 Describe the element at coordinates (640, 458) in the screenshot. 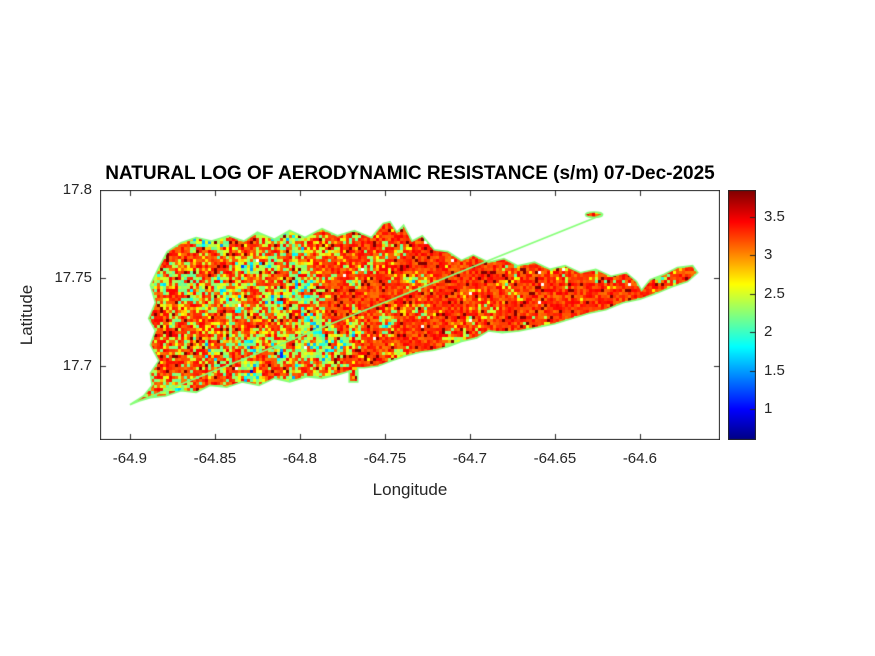

I see `x-tick-label: -64.6` at that location.